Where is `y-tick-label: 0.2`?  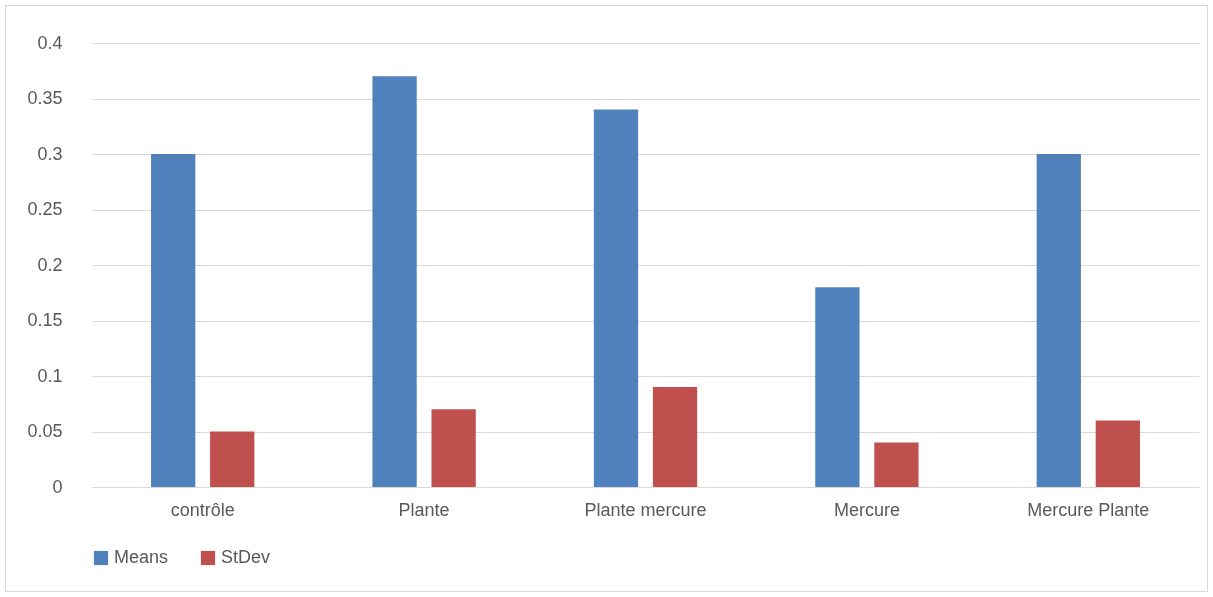 y-tick-label: 0.2 is located at coordinates (50, 264).